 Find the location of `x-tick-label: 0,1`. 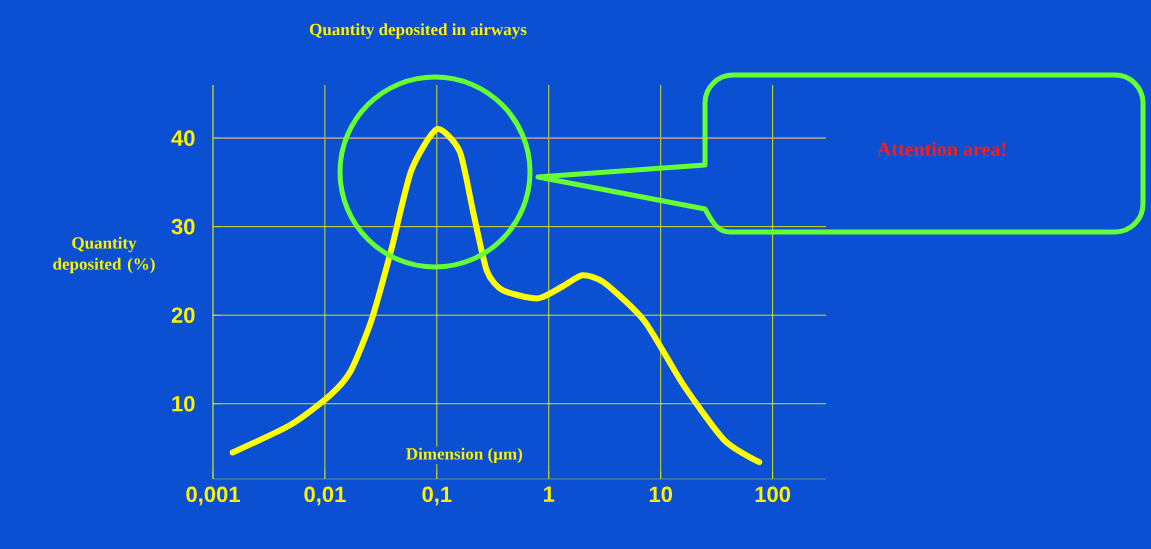

x-tick-label: 0,1 is located at coordinates (437, 496).